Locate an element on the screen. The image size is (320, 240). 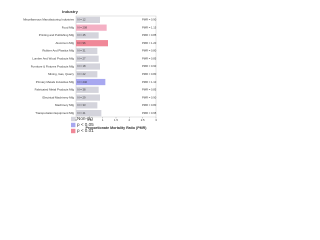
x-tick-label: 0.5 is located at coordinates (89, 120).